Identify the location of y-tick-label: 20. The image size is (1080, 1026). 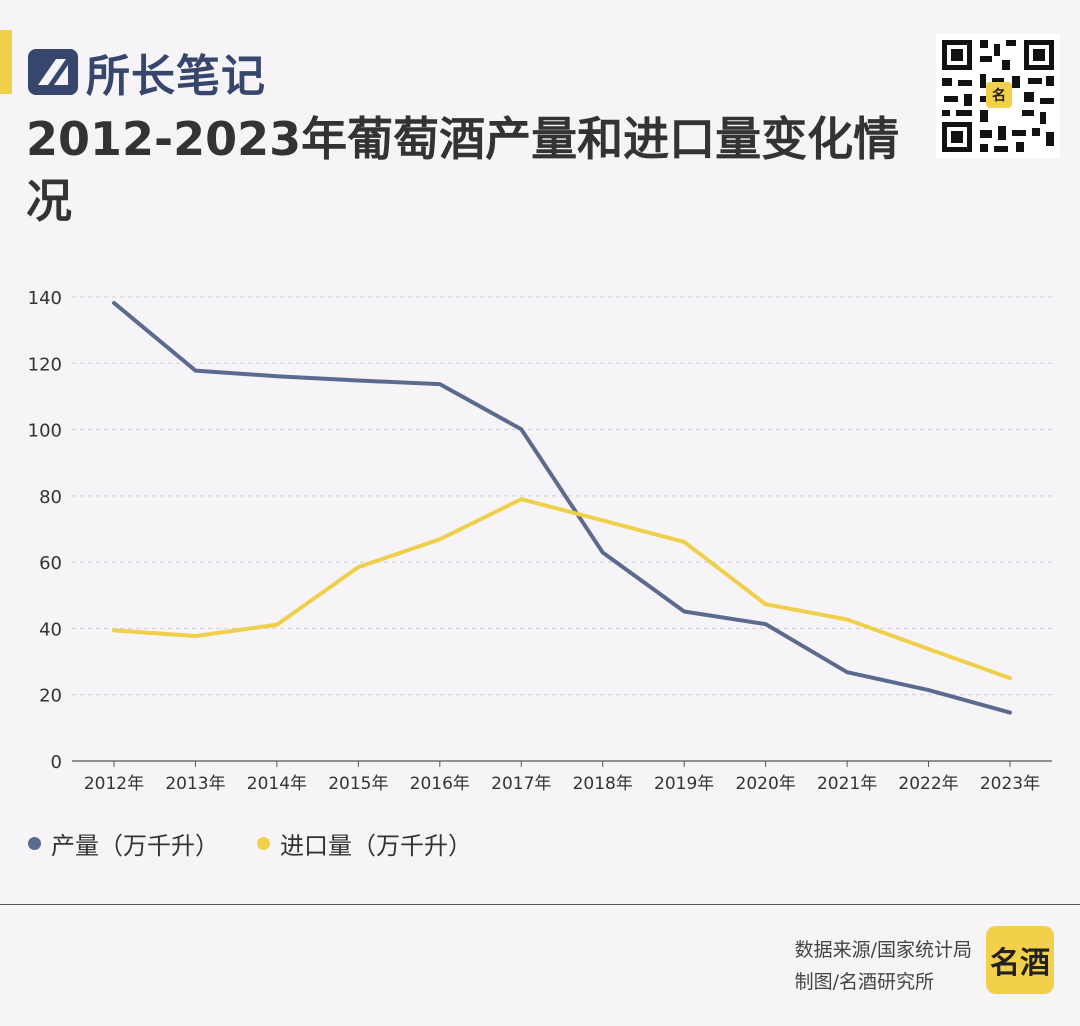
(50, 696).